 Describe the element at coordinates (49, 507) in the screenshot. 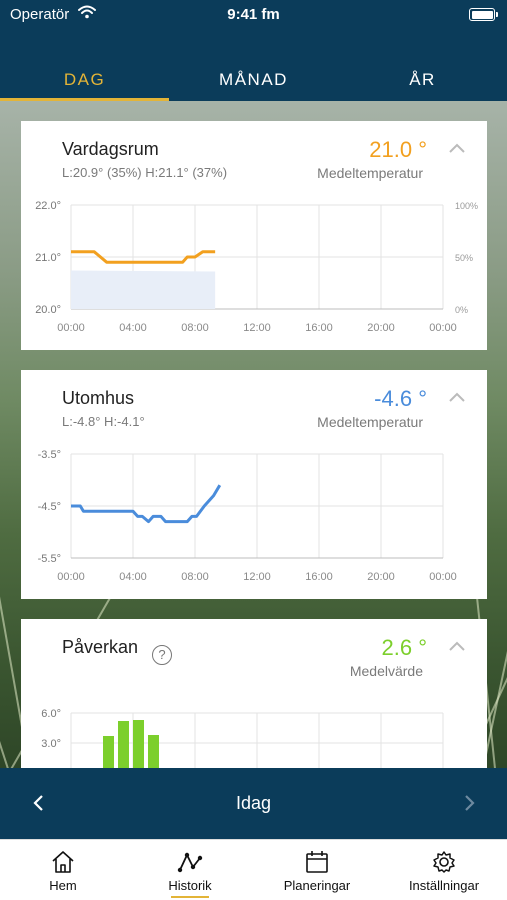

I see `y-tick-label: -4.5°` at that location.